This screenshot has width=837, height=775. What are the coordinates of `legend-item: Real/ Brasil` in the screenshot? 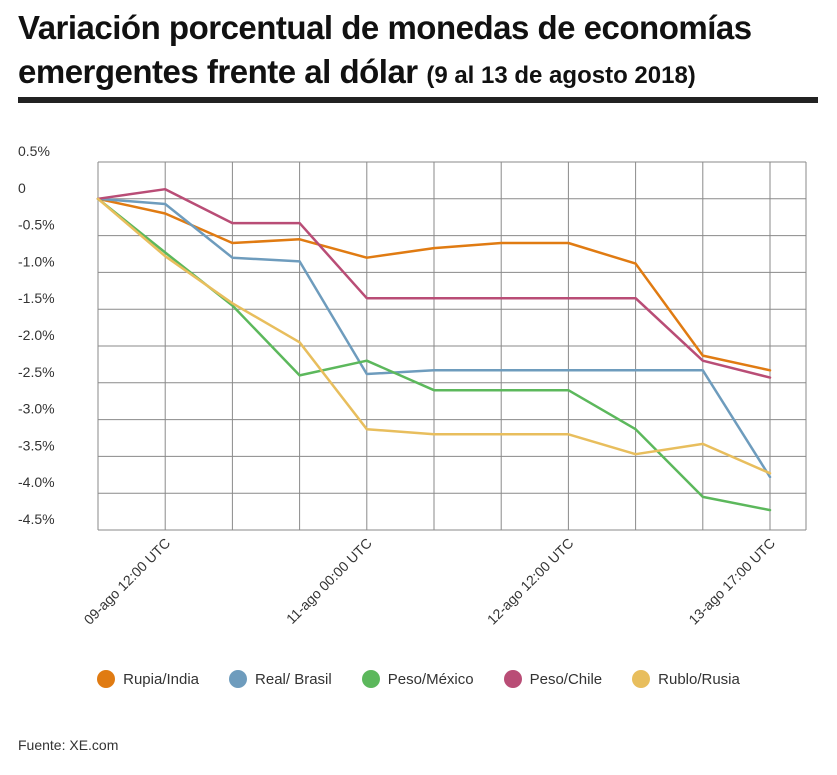 It's located at (280, 679).